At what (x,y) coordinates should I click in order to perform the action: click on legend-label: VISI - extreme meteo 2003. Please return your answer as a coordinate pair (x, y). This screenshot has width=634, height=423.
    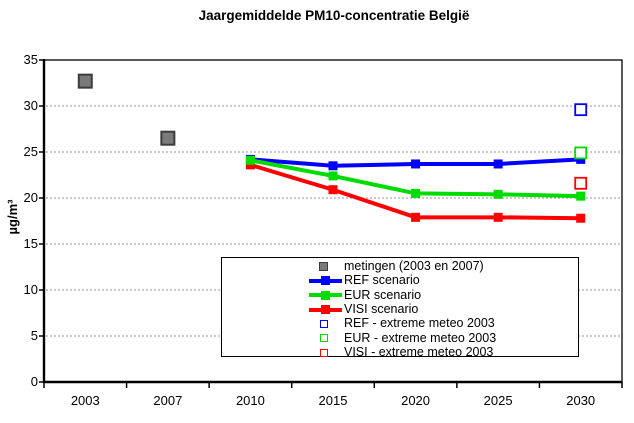
    Looking at the image, I should click on (419, 352).